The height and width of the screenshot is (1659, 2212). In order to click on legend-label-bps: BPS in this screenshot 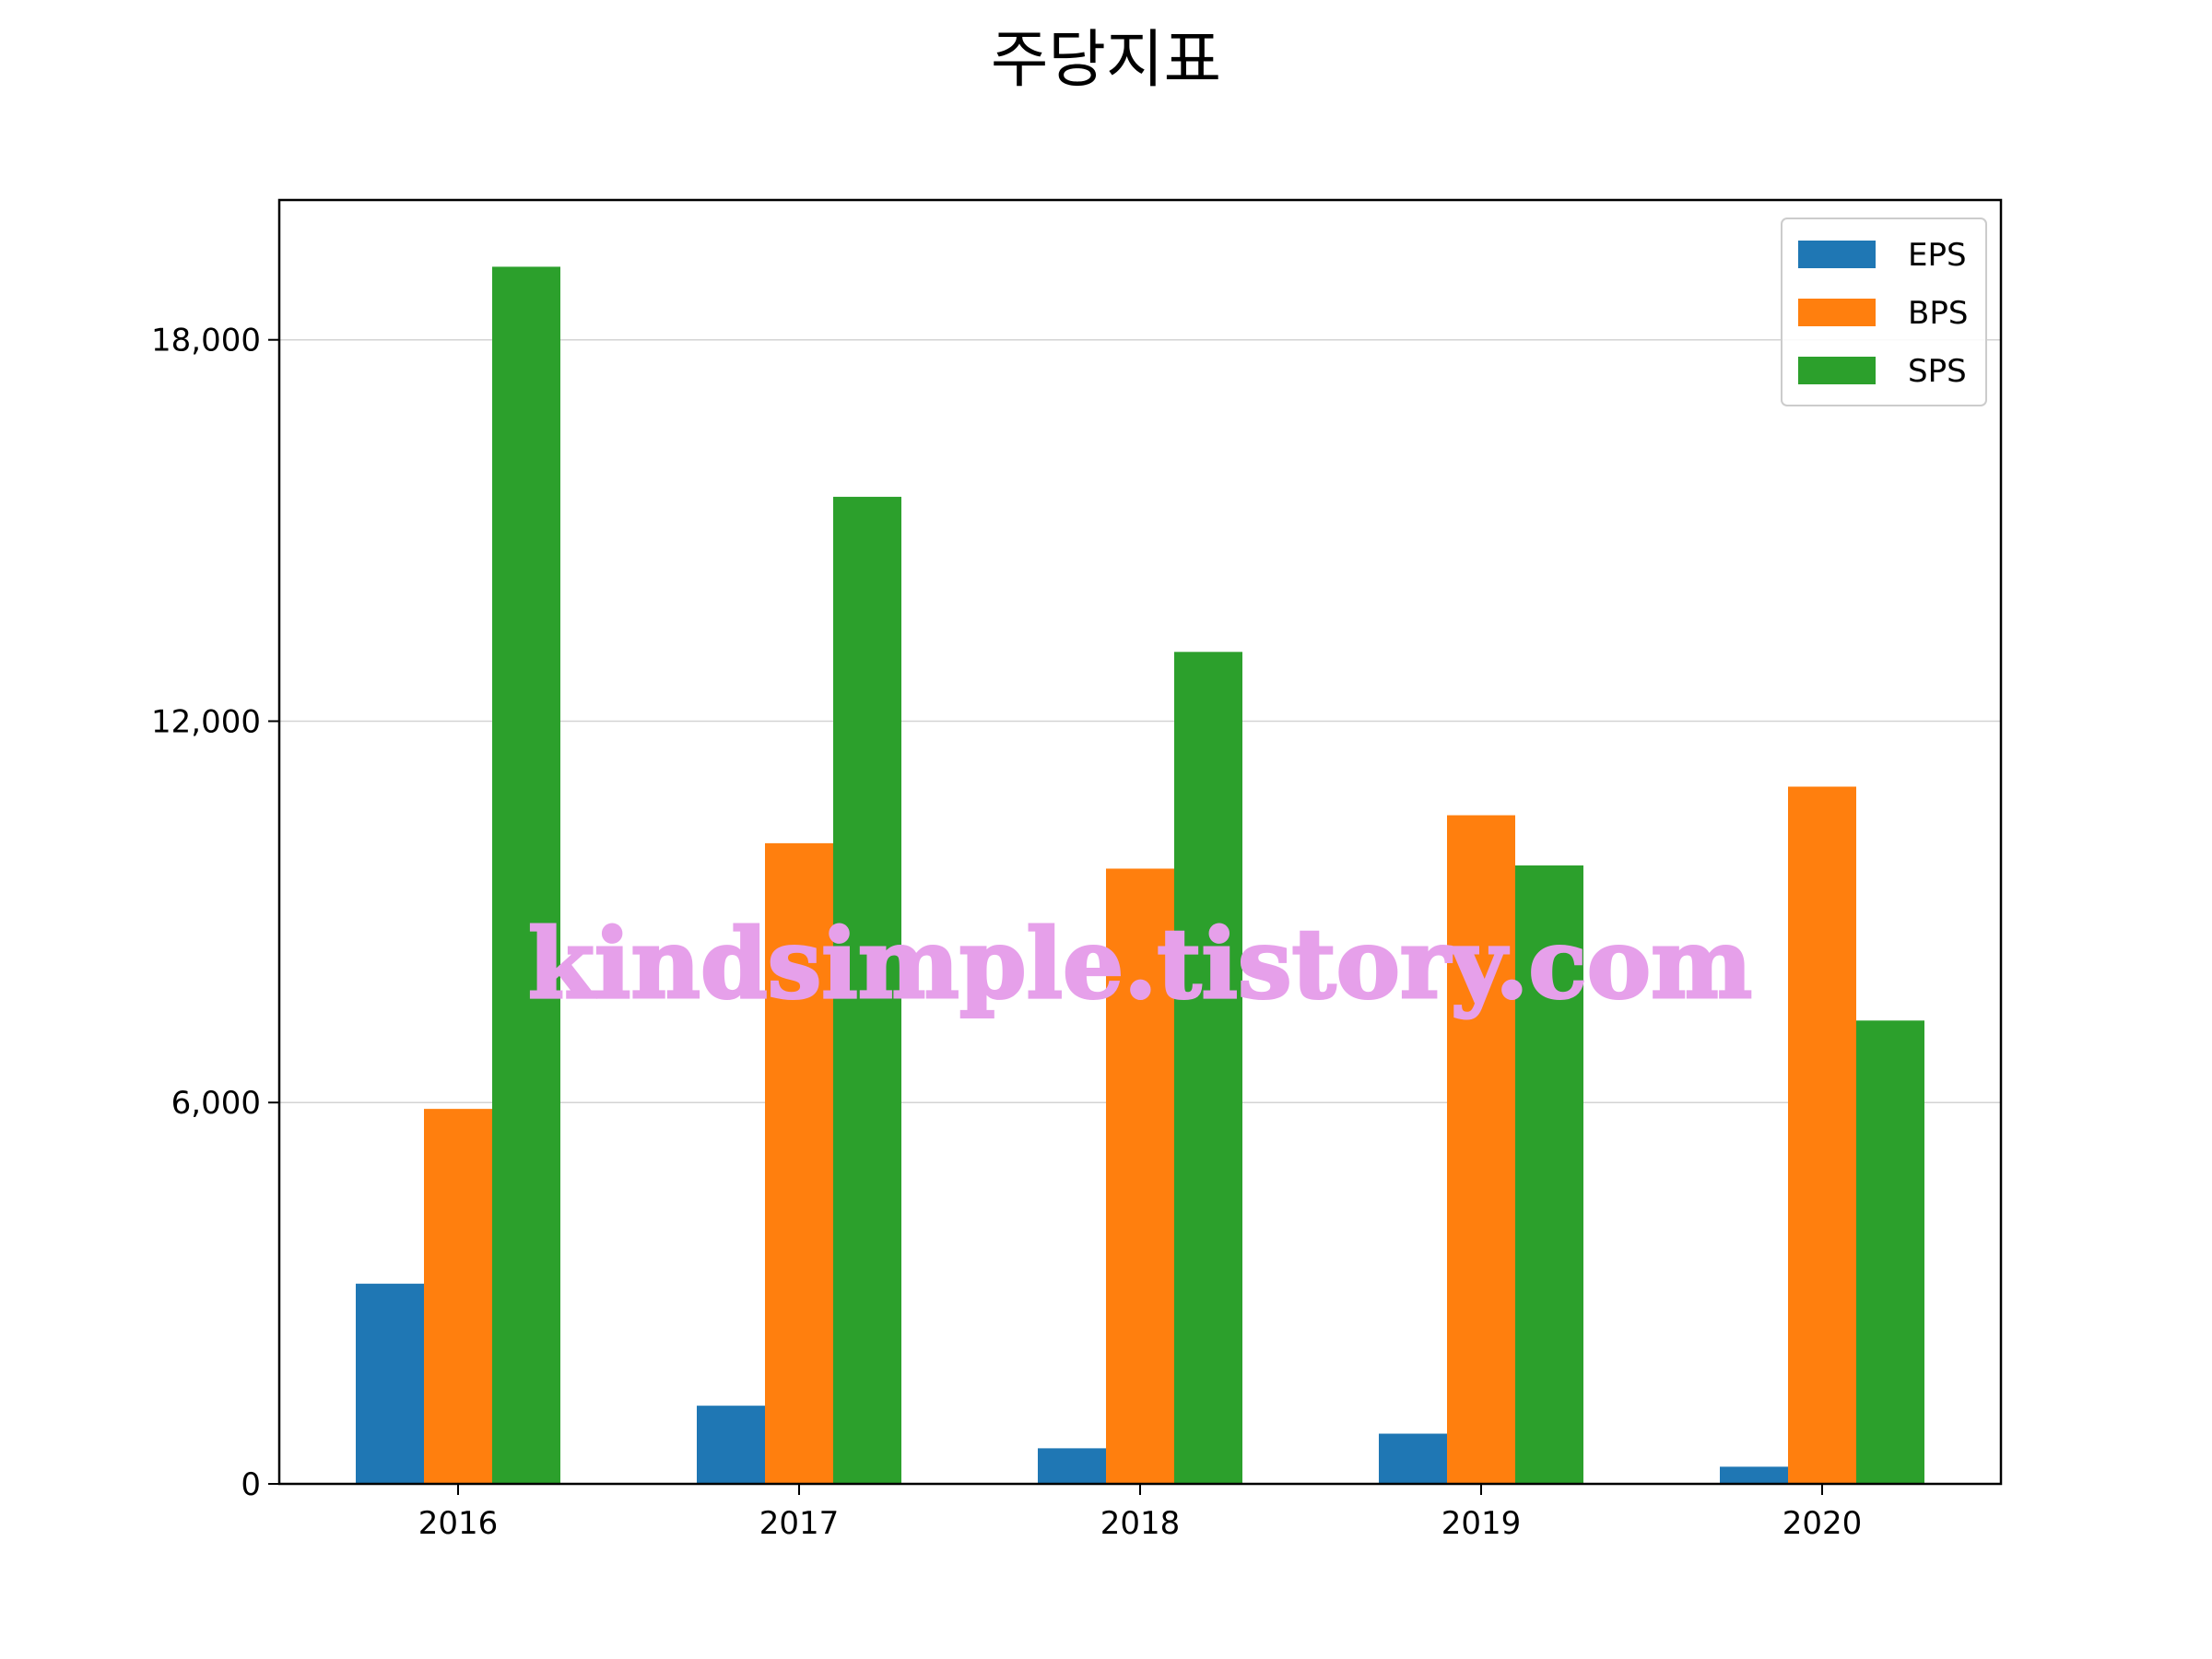, I will do `click(1938, 313)`.